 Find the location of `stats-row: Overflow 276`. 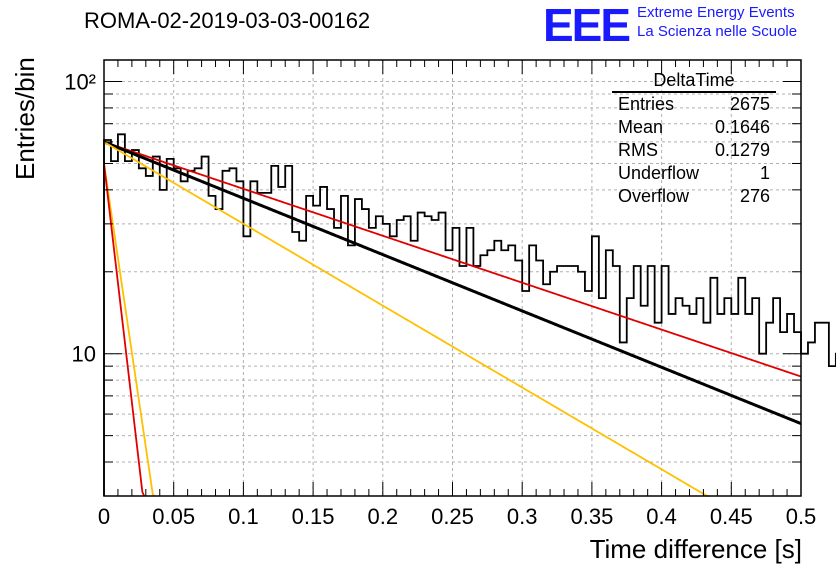

stats-row: Overflow 276 is located at coordinates (694, 196).